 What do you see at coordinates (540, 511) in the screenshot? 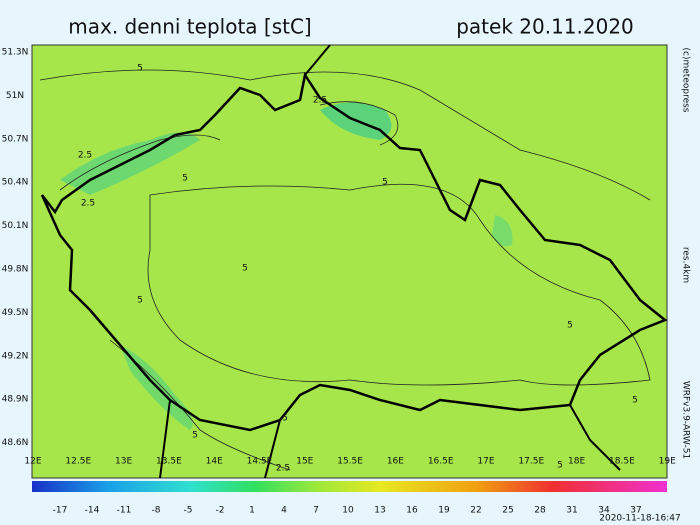
I see `colorbar-label: 28` at bounding box center [540, 511].